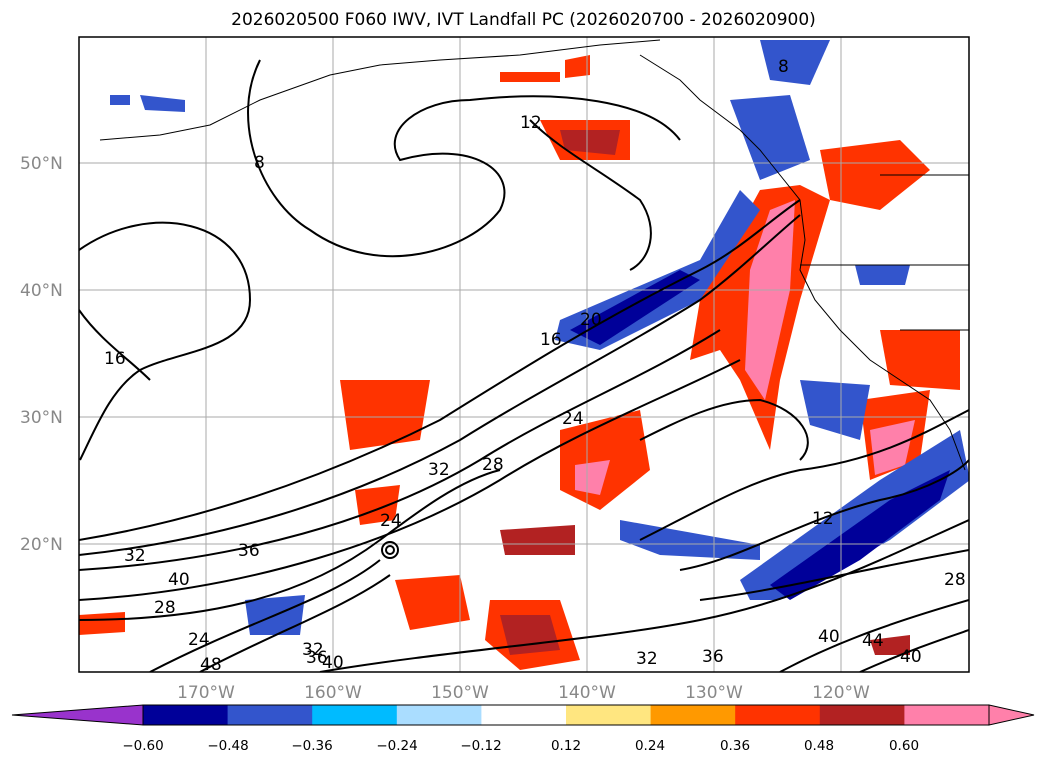  What do you see at coordinates (591, 320) in the screenshot?
I see `contour-label: 20` at bounding box center [591, 320].